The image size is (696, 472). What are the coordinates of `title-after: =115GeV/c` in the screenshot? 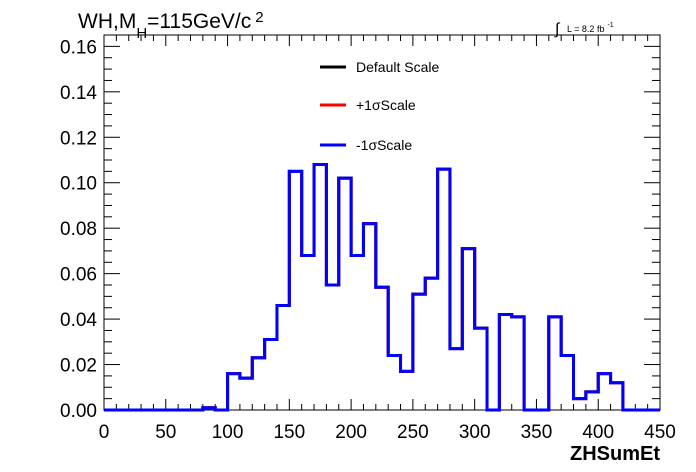 It's located at (199, 21).